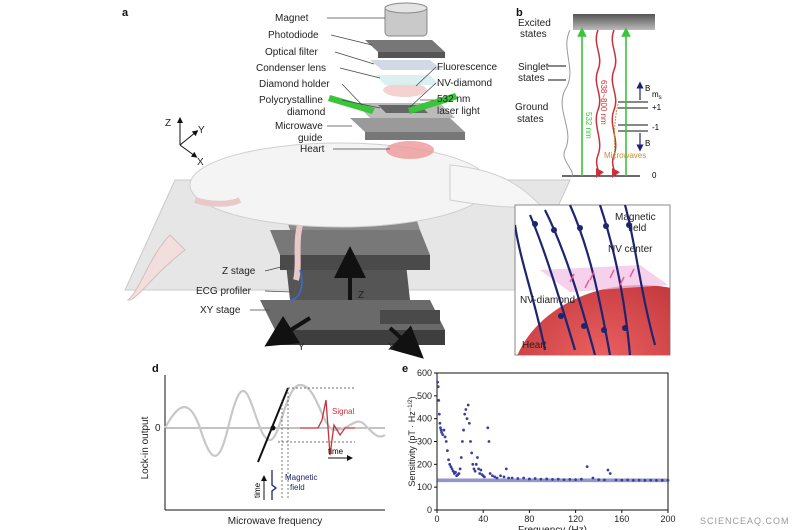 Image resolution: width=800 pixels, height=530 pixels. I want to click on rat-leg-front, so click(218, 202).